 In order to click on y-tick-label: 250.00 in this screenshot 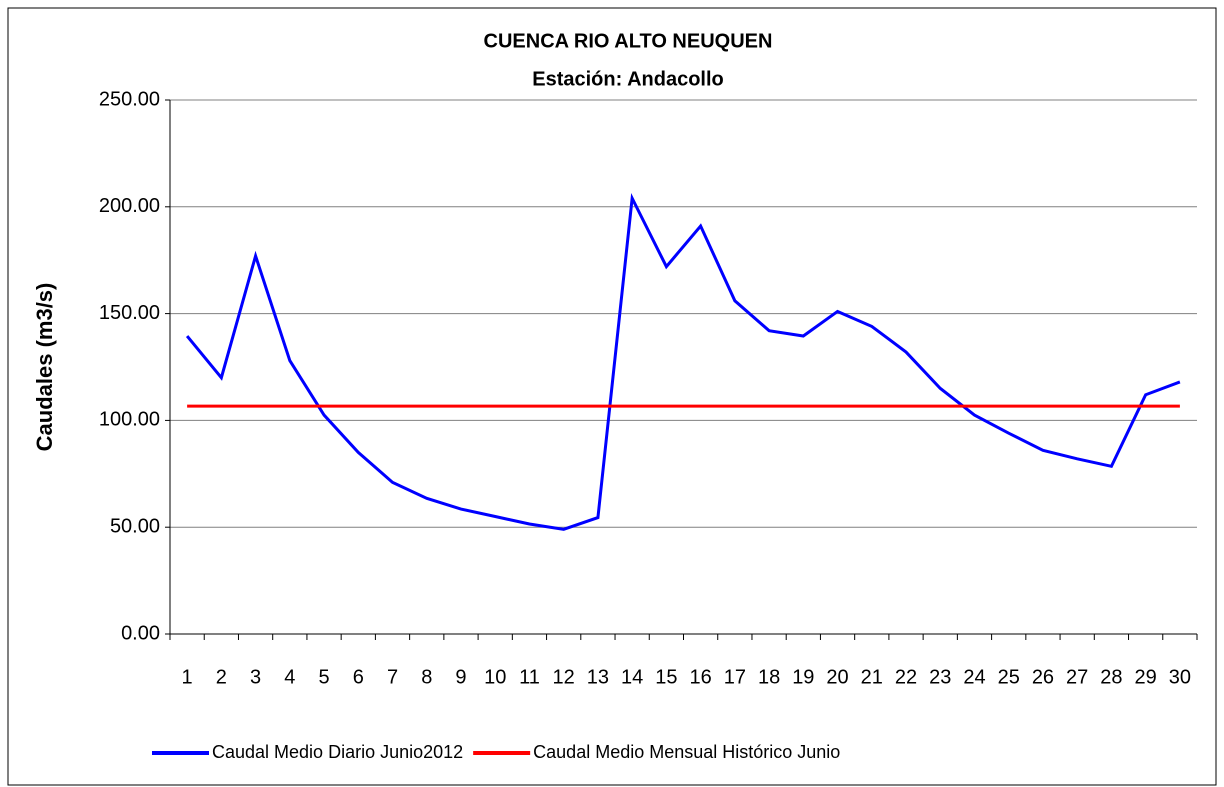, I will do `click(129, 99)`.